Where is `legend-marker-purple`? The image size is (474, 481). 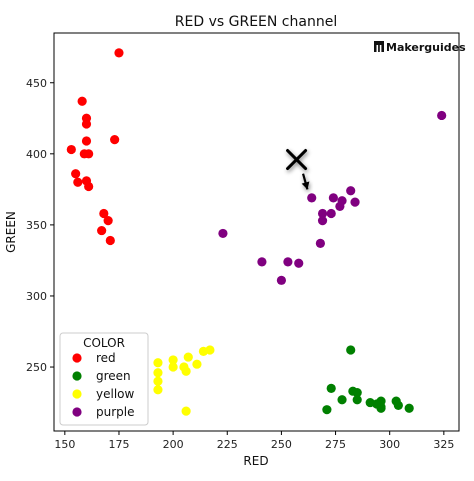
legend-marker-purple is located at coordinates (77, 412).